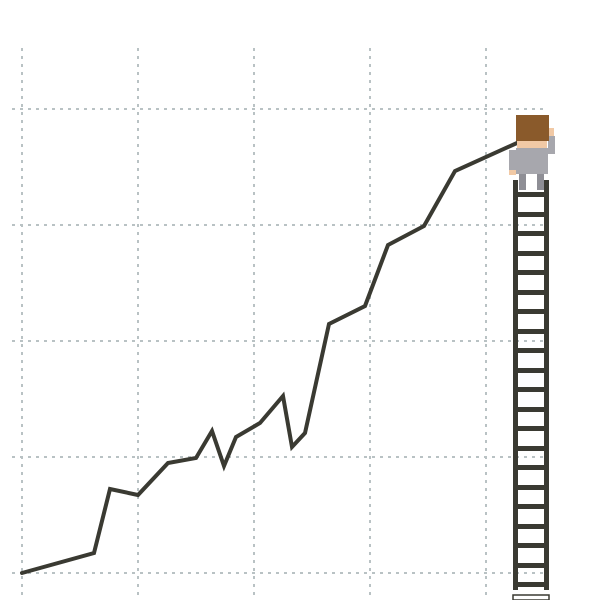 This screenshot has width=600, height=600. I want to click on climber, so click(532, 152).